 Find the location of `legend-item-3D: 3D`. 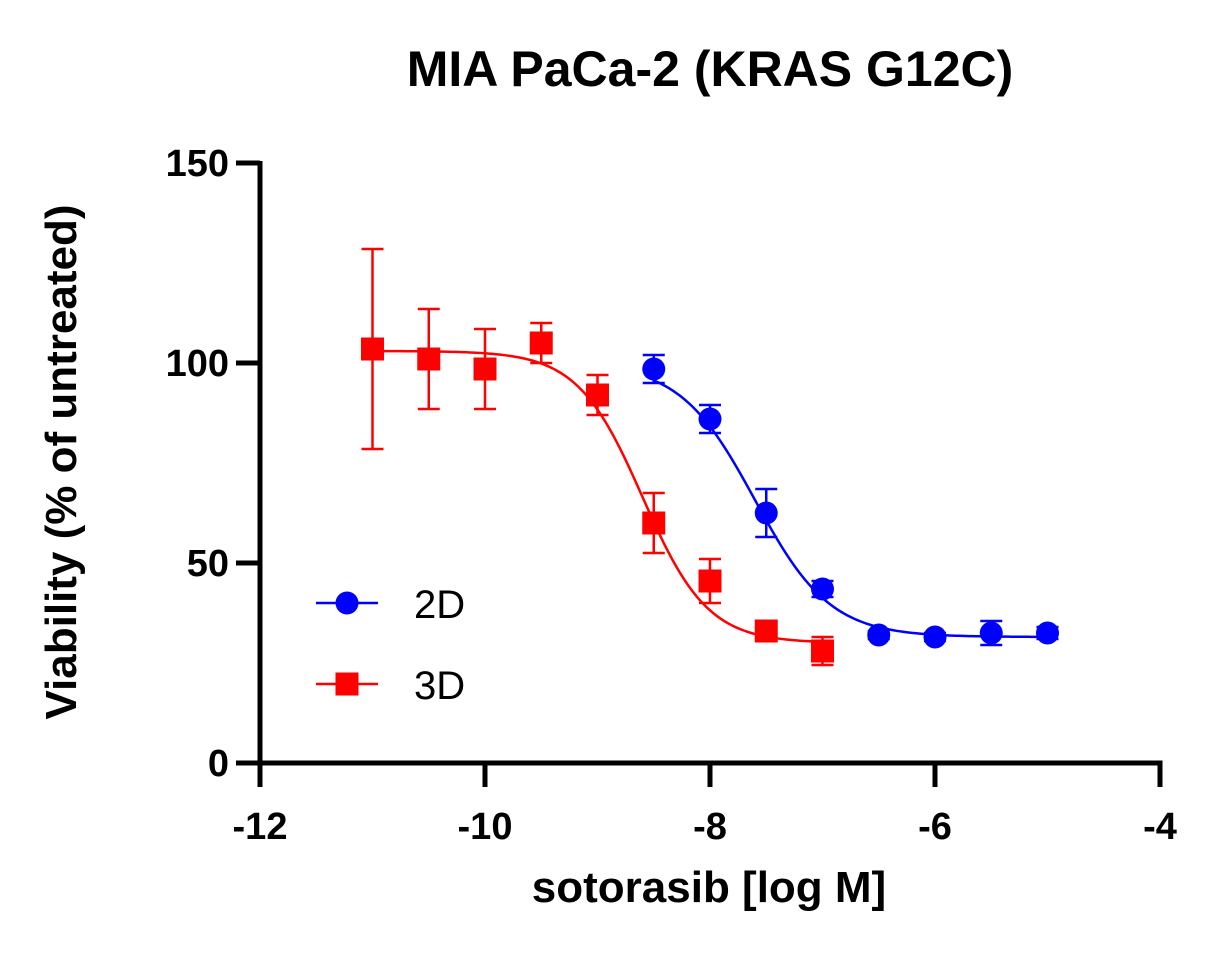

legend-item-3D: 3D is located at coordinates (390, 686).